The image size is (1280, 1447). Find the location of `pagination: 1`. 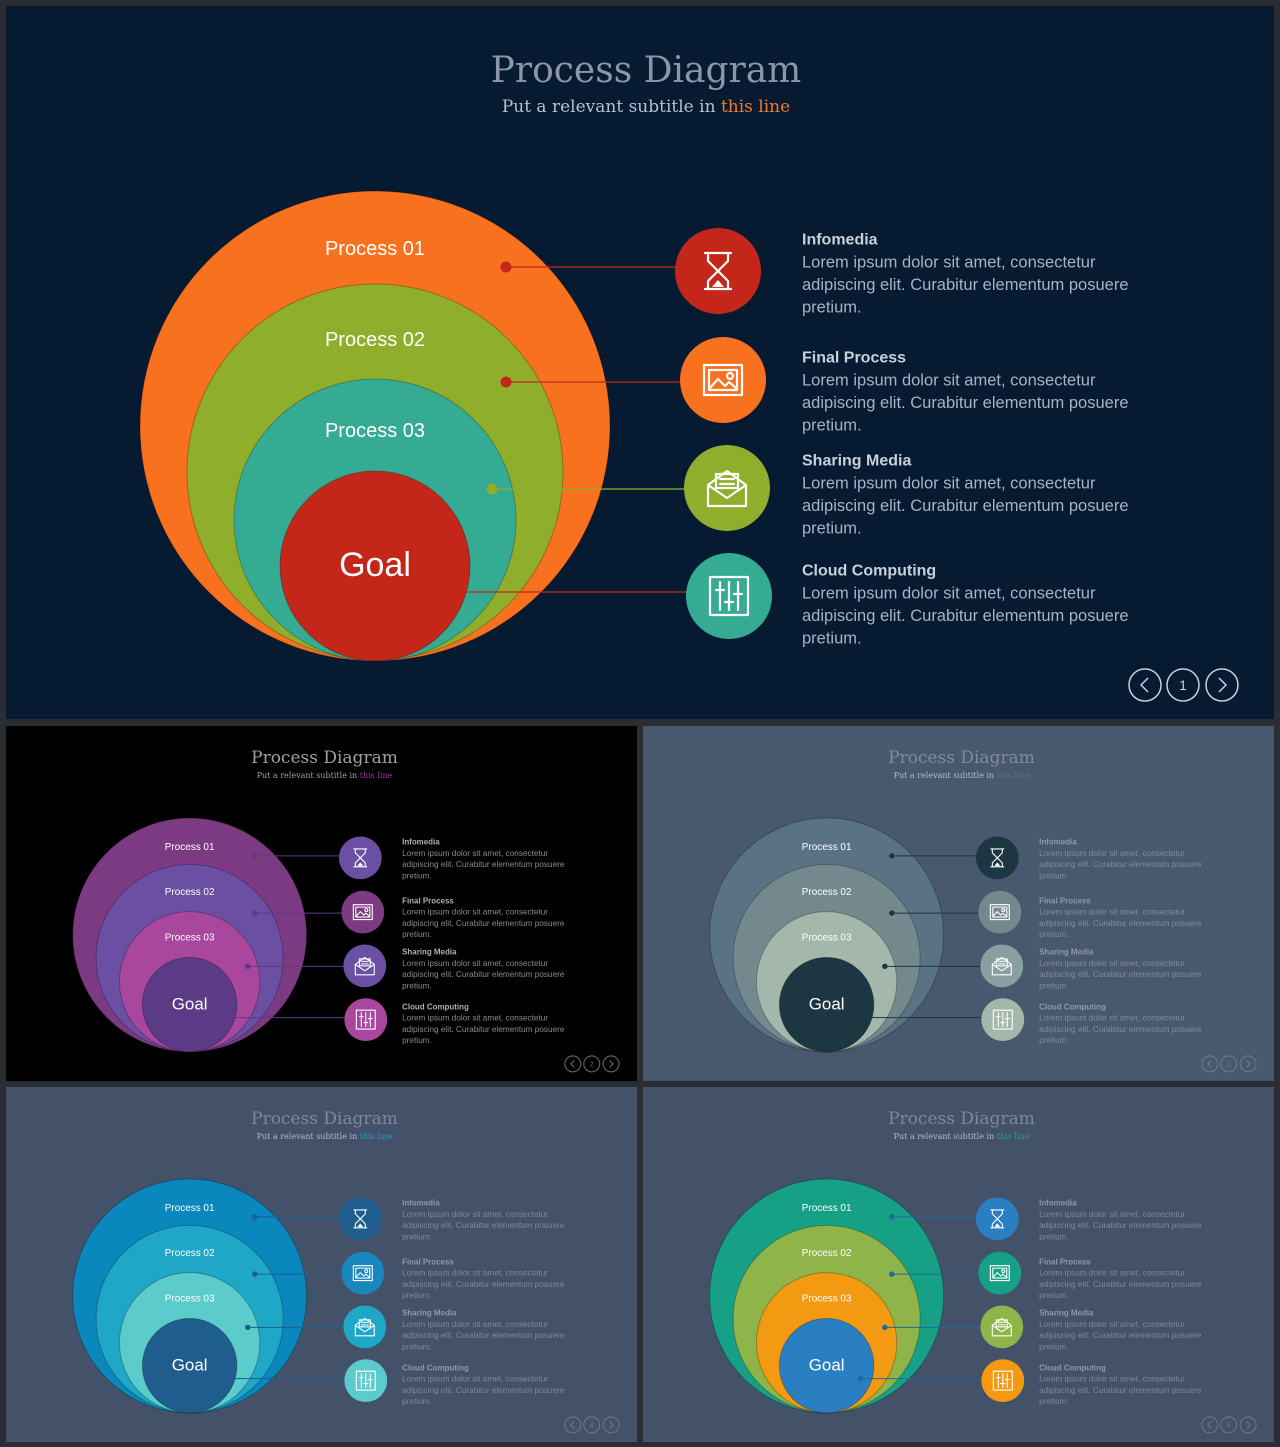

pagination: 1 is located at coordinates (1183, 685).